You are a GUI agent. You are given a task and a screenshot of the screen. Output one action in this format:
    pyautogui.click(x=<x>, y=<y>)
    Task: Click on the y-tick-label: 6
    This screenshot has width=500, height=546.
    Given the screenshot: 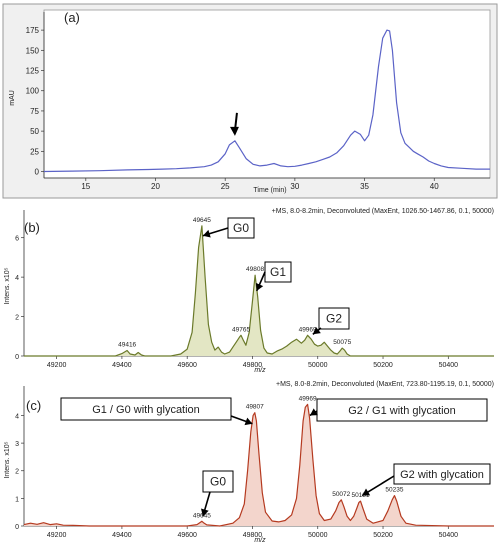 What is the action you would take?
    pyautogui.click(x=17, y=239)
    